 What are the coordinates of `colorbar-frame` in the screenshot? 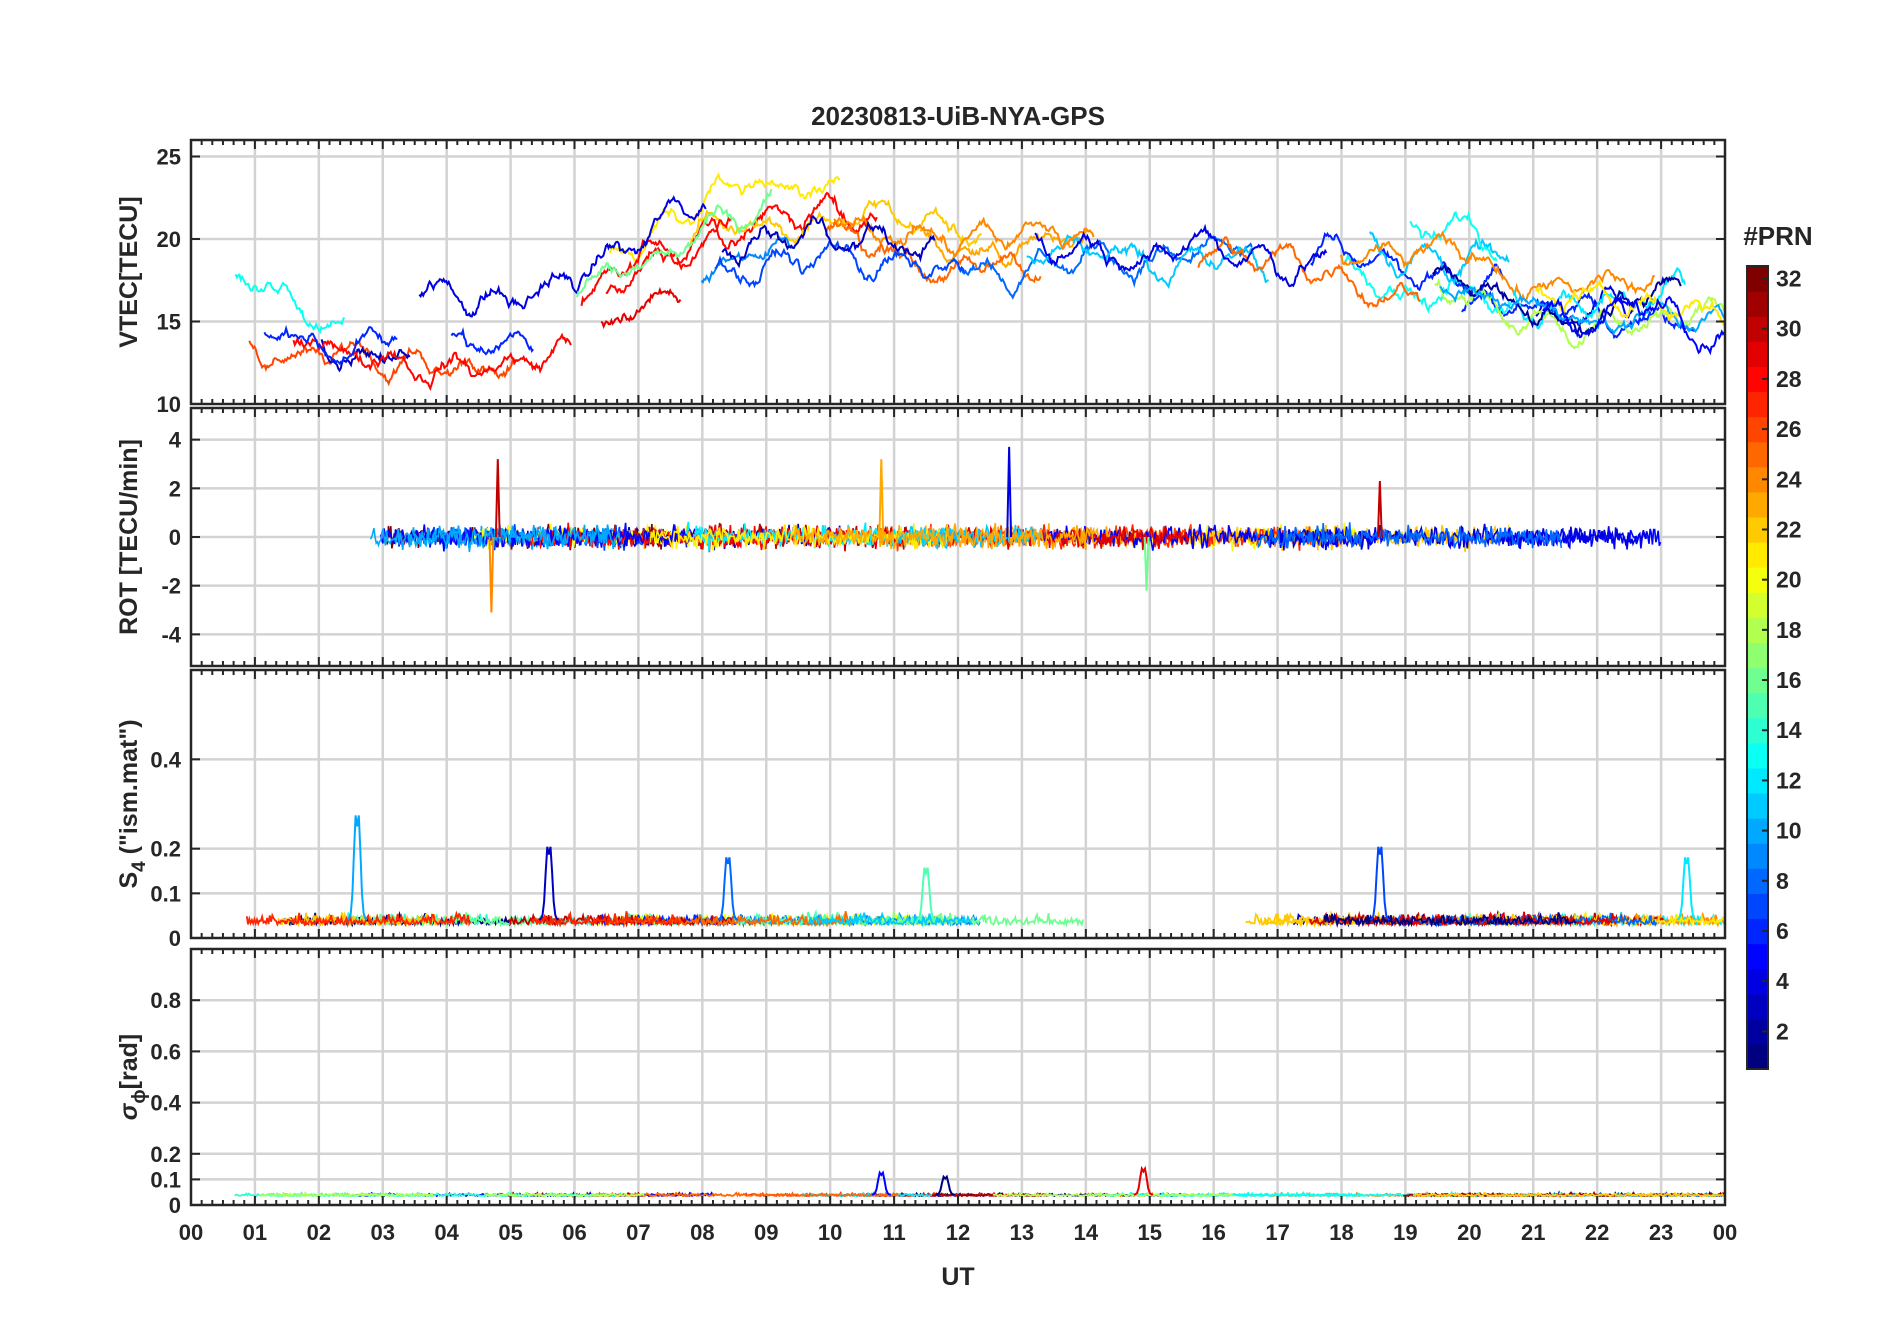 It's located at (1757, 667).